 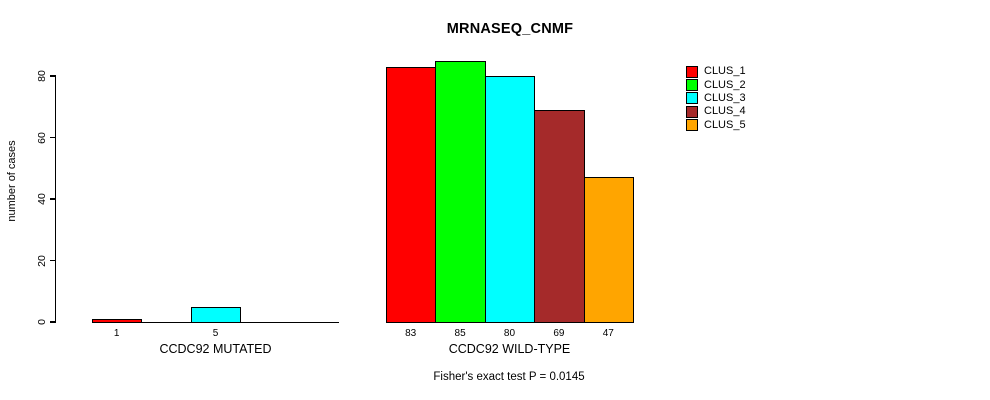 I want to click on bar-value-label: 69, so click(x=559, y=333).